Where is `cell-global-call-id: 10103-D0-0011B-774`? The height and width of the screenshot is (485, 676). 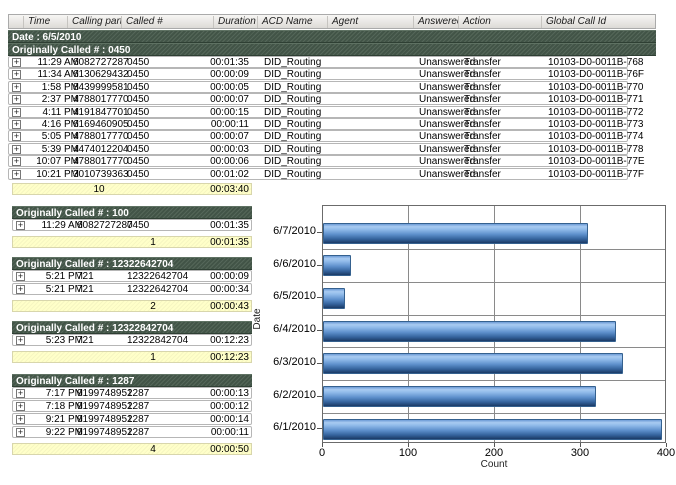
cell-global-call-id: 10103-D0-0011B-774 is located at coordinates (596, 136).